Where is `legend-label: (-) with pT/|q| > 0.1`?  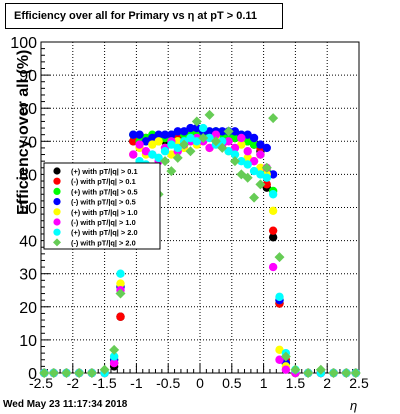 legend-label: (-) with pT/|q| > 0.1 is located at coordinates (103, 181).